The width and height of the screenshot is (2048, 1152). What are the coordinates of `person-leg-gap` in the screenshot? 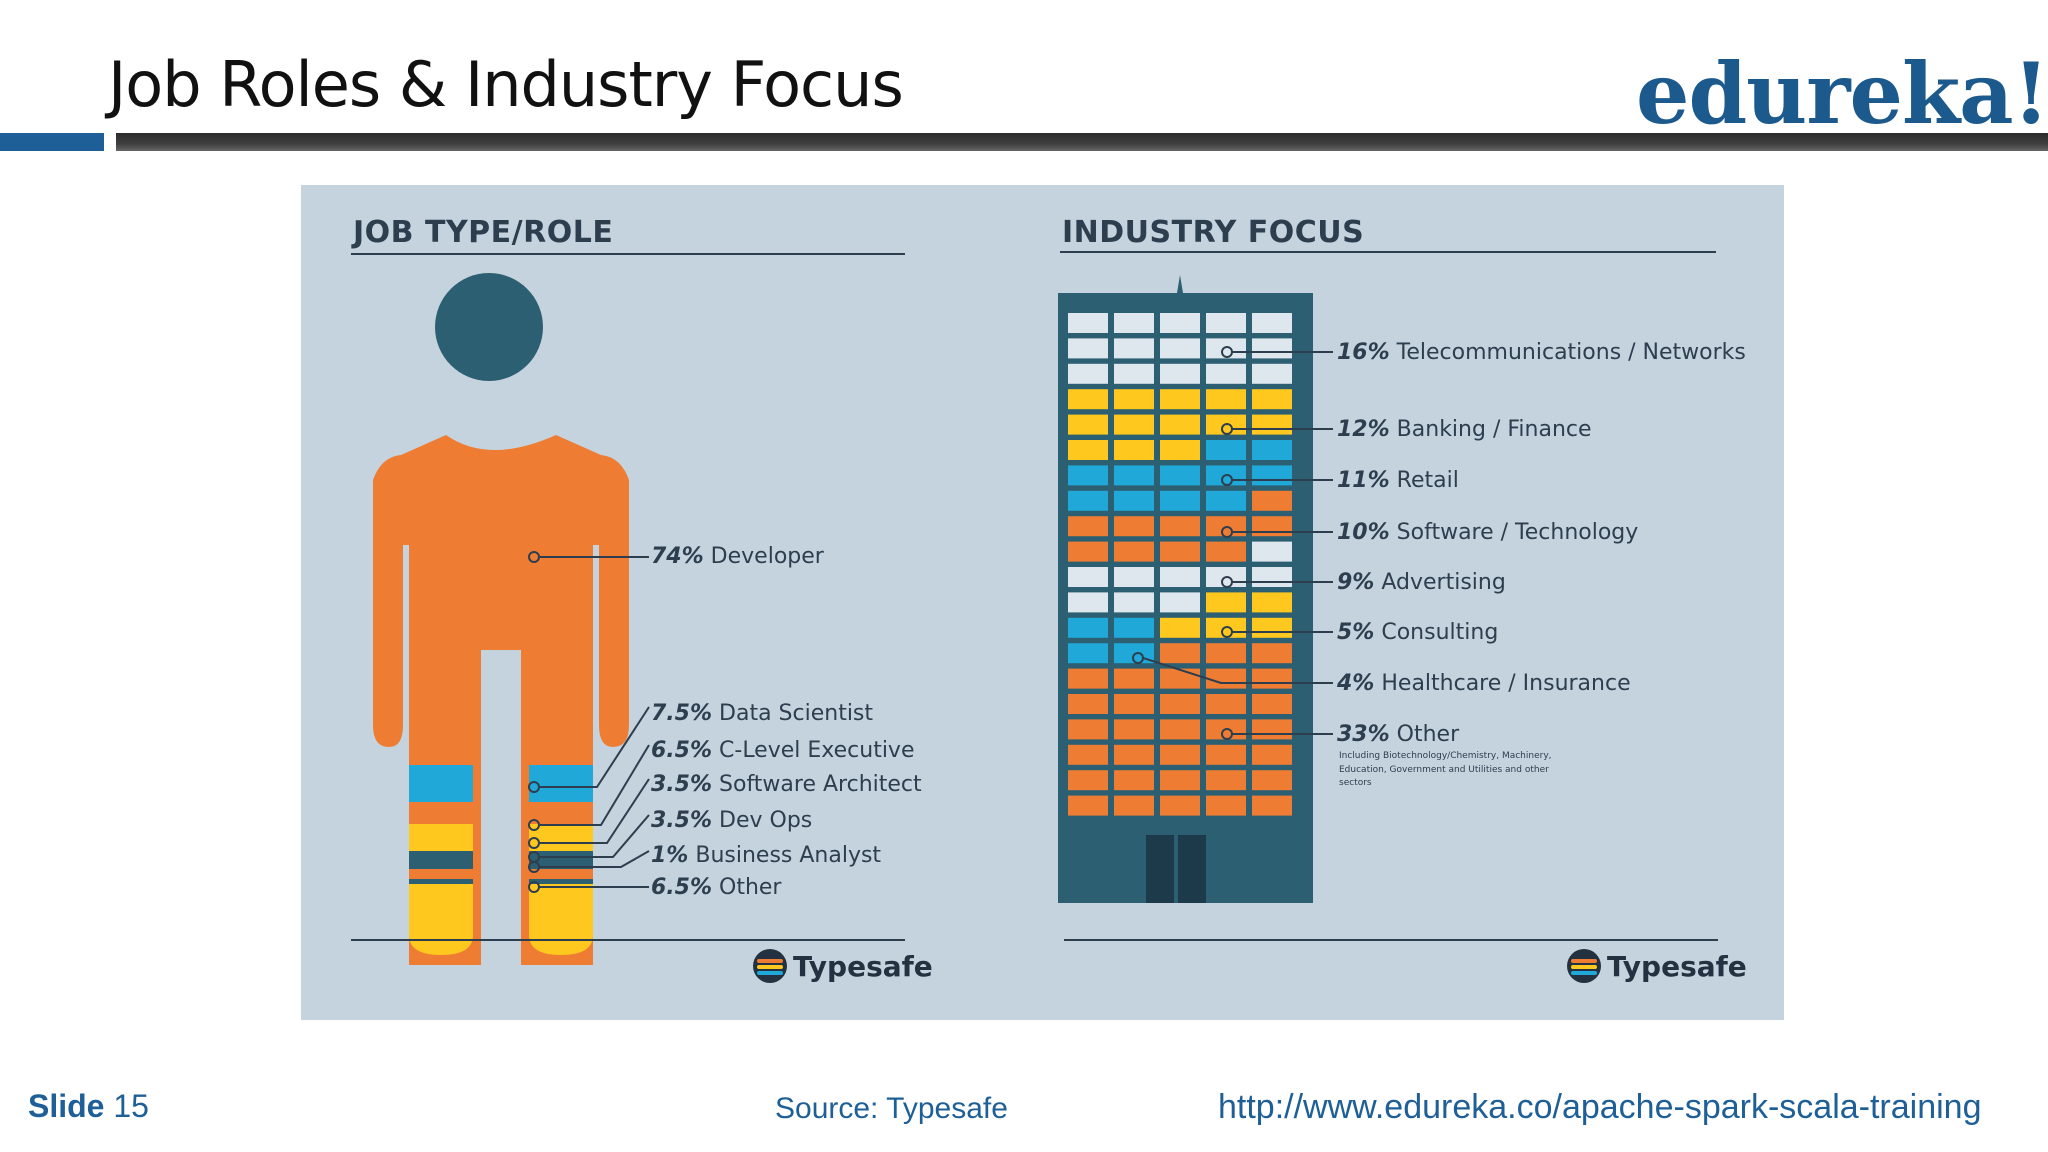 It's located at (501, 815).